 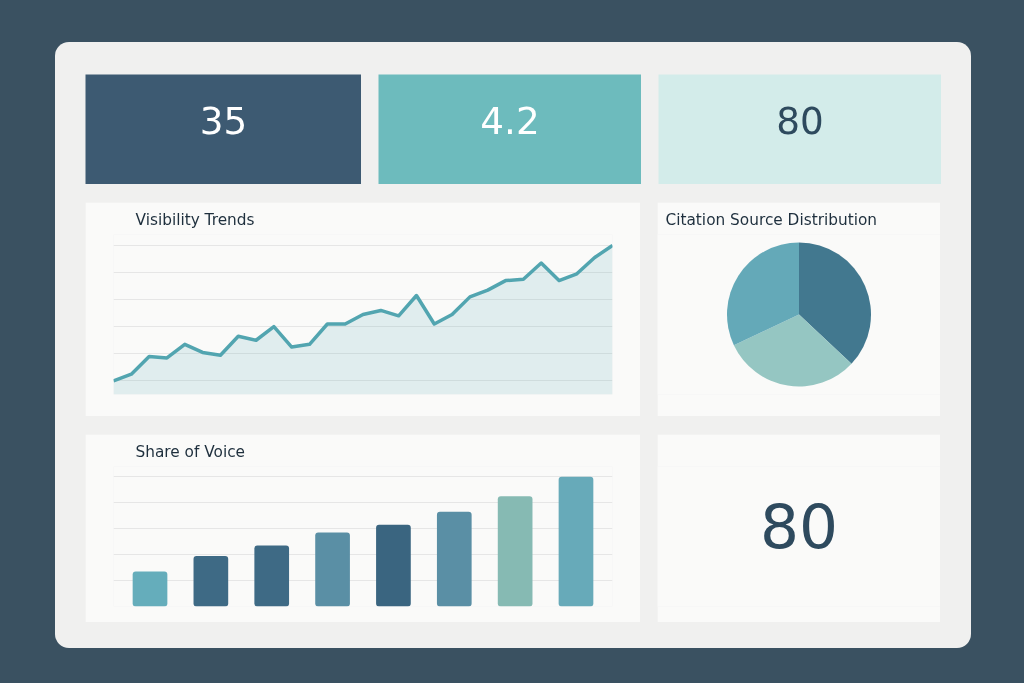 I want to click on chart-title: Visibility Trends, so click(x=195, y=219).